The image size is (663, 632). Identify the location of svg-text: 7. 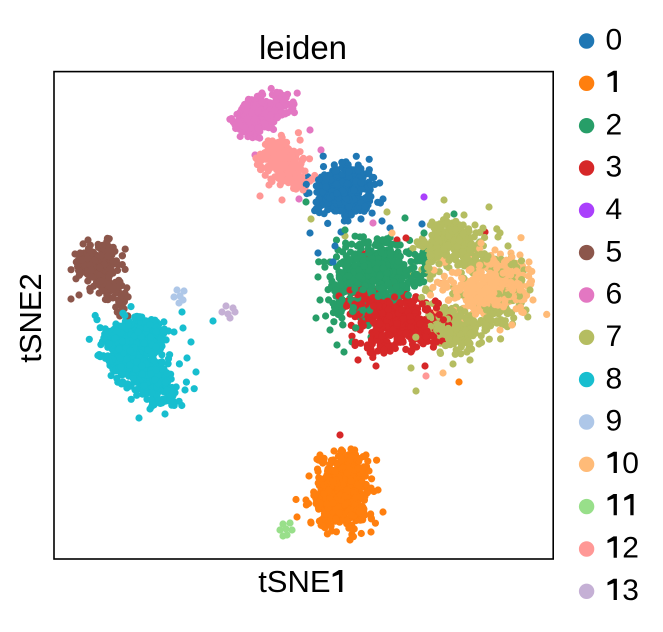
(614, 336).